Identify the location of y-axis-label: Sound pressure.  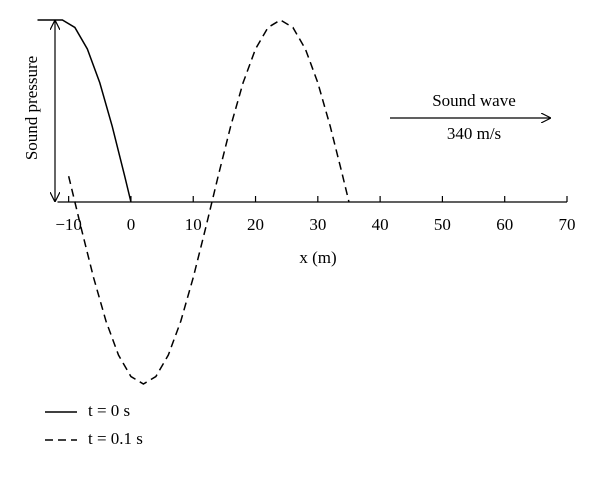
(31, 108).